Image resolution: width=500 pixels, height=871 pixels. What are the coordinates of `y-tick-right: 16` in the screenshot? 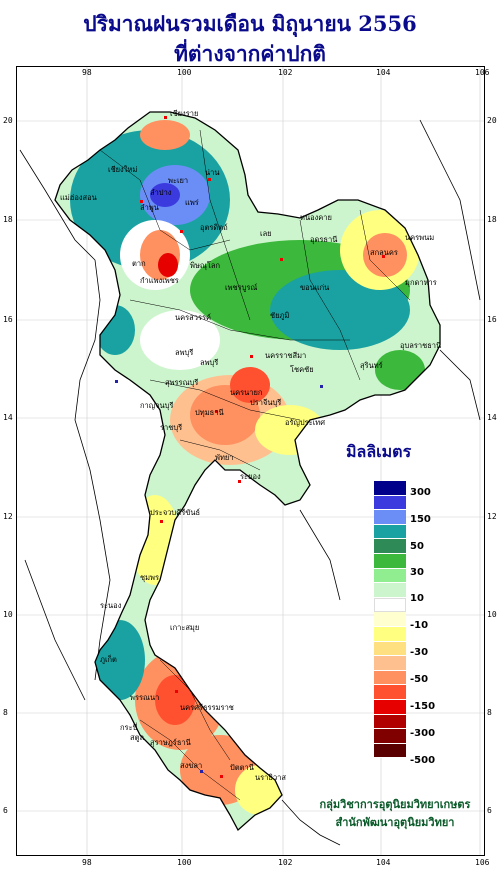 It's located at (492, 319).